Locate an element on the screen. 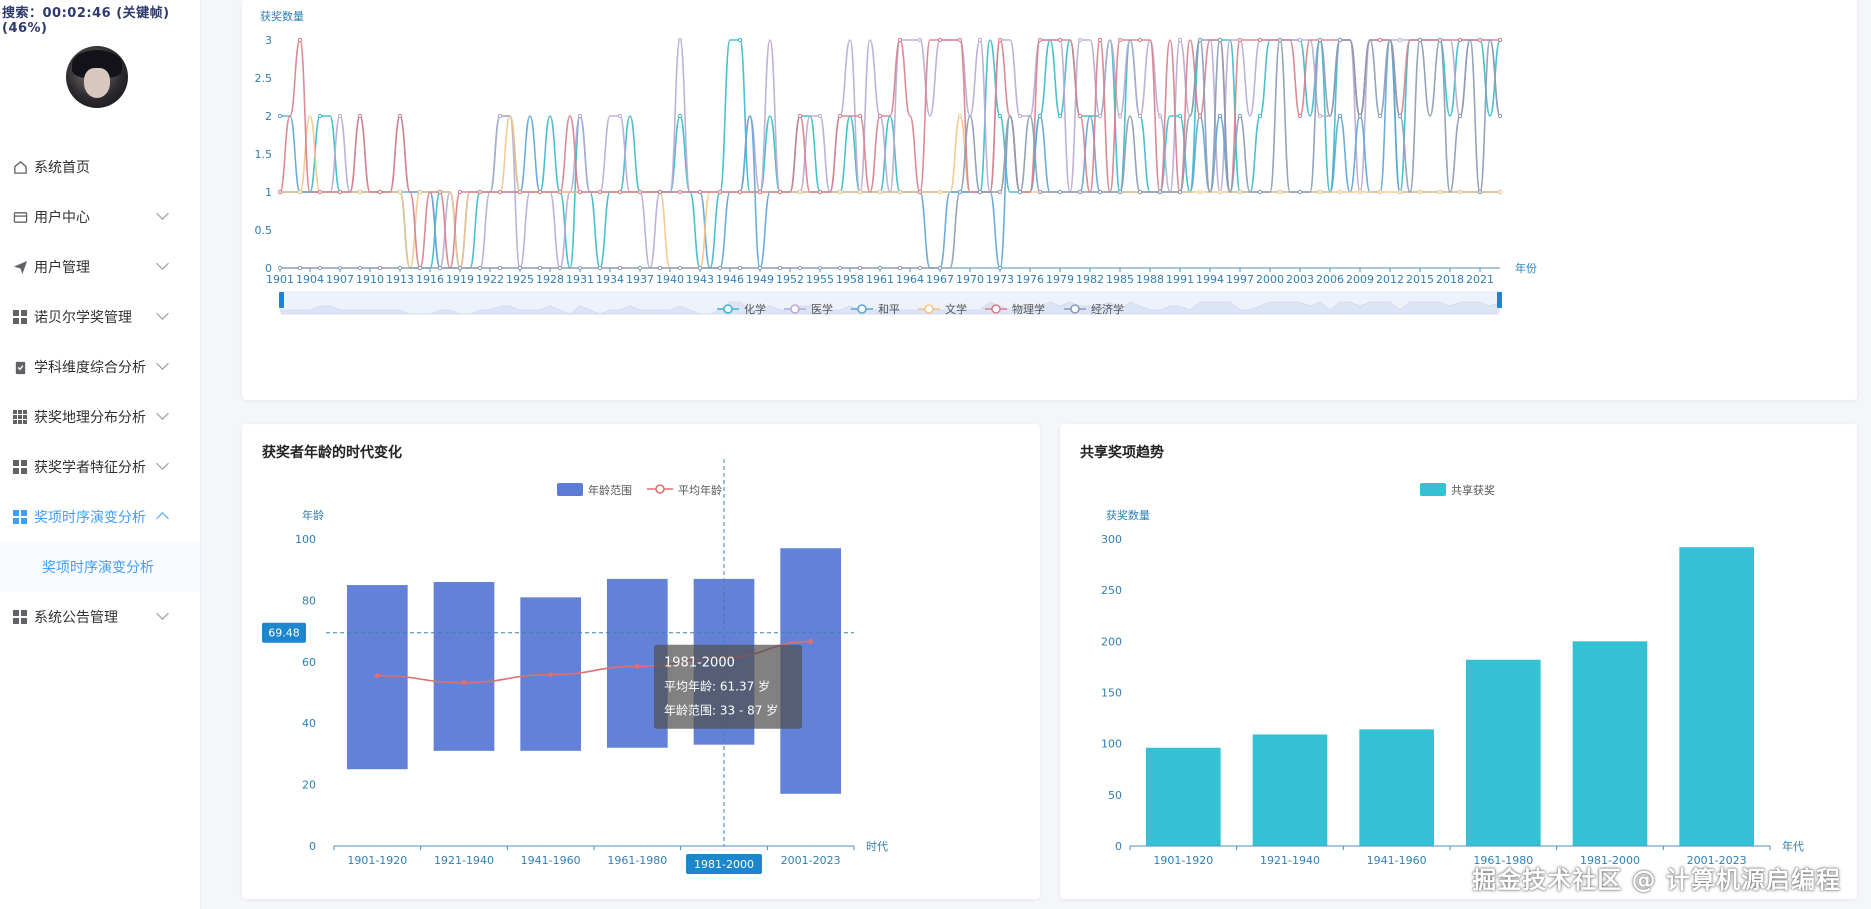  sidebar-subitem-8: 奖项时序演变分析 is located at coordinates (100, 567).